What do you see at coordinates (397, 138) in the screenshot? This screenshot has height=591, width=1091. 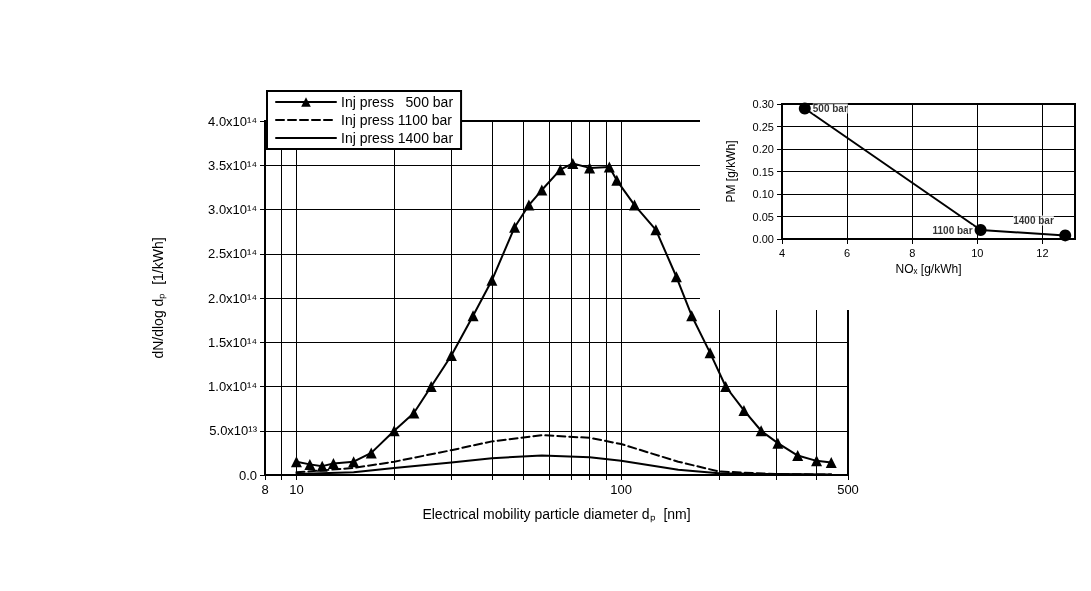 I see `legend-label: Inj press 1400 bar` at bounding box center [397, 138].